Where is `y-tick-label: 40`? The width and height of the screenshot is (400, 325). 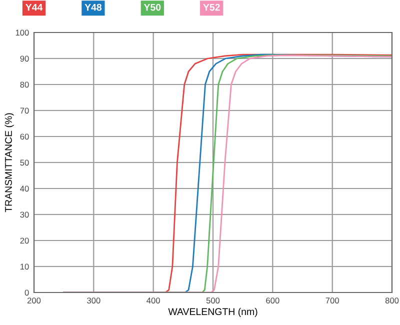 y-tick-label: 40 is located at coordinates (24, 189).